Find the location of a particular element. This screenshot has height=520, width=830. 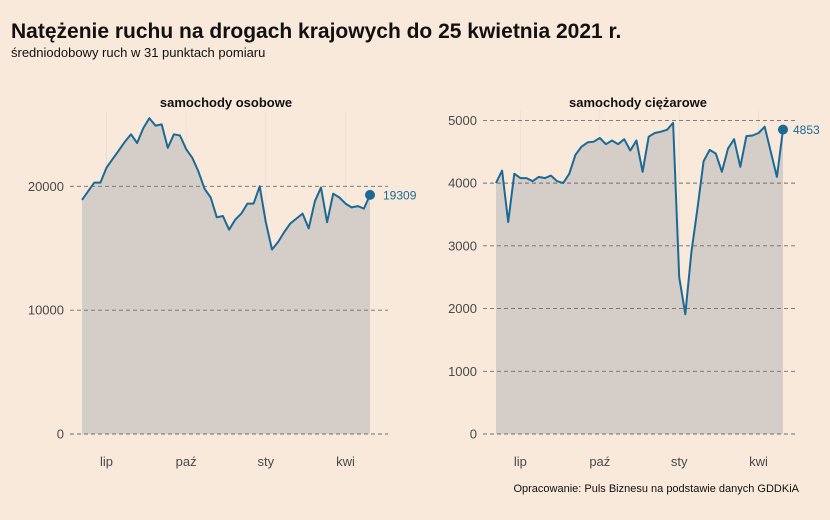

y-tick-label: 10000 is located at coordinates (46, 310).